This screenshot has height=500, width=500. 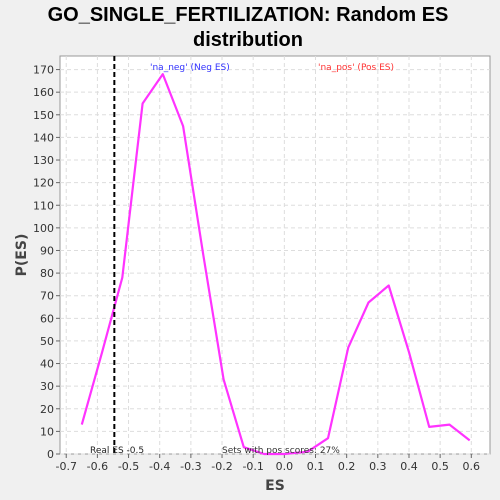 I want to click on y-tick-label: 30, so click(x=47, y=386).